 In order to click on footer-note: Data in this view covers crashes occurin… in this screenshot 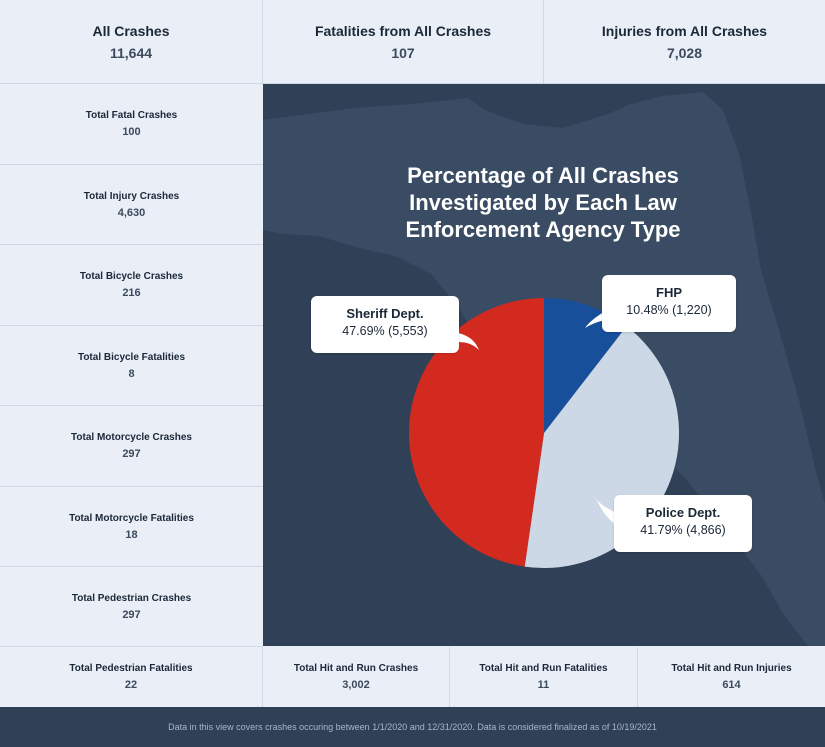, I will do `click(412, 727)`.